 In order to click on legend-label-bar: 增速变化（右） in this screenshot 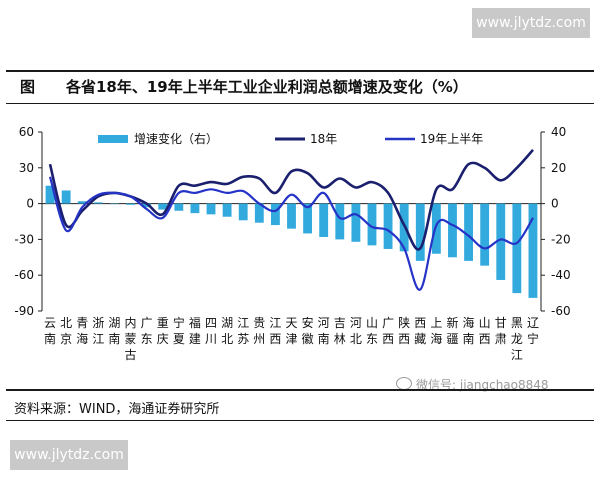, I will do `click(176, 138)`.